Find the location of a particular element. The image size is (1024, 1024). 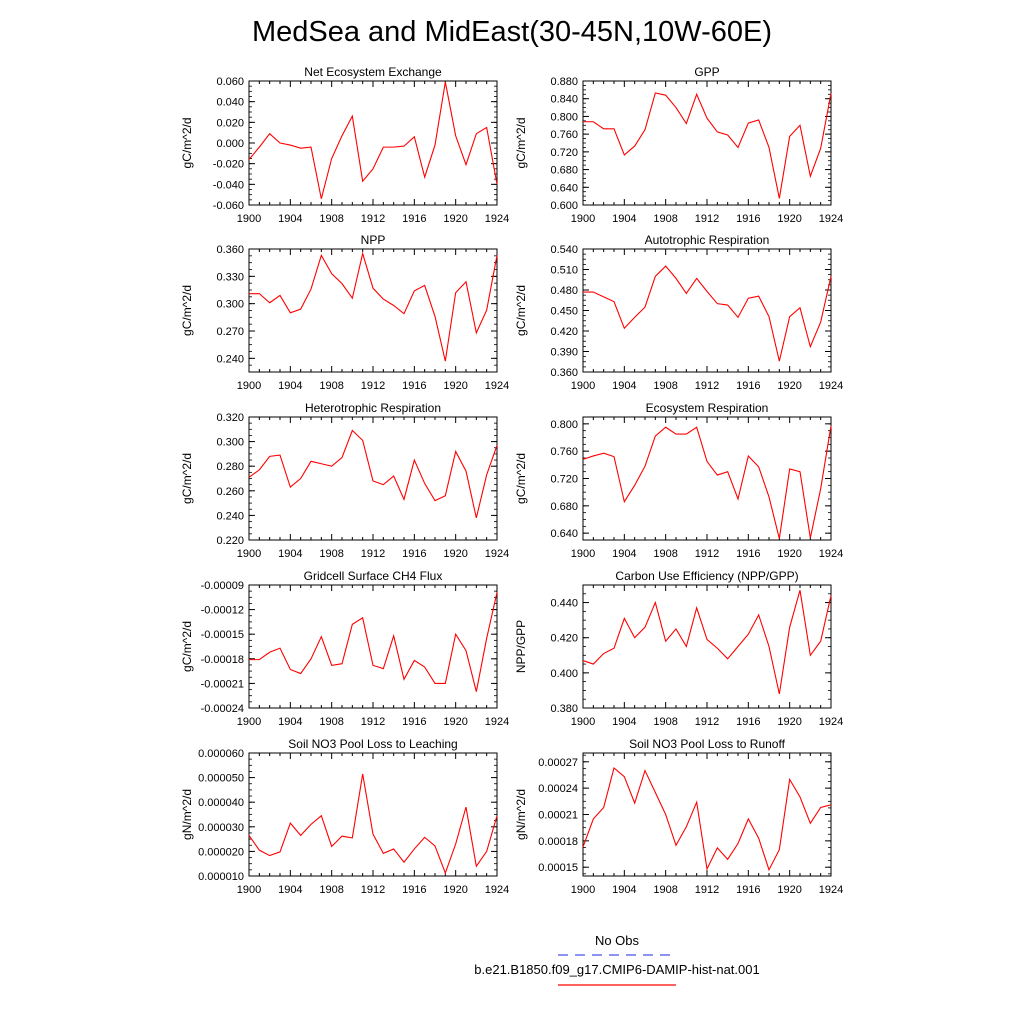

y-tick-label: 0.270 is located at coordinates (230, 332).